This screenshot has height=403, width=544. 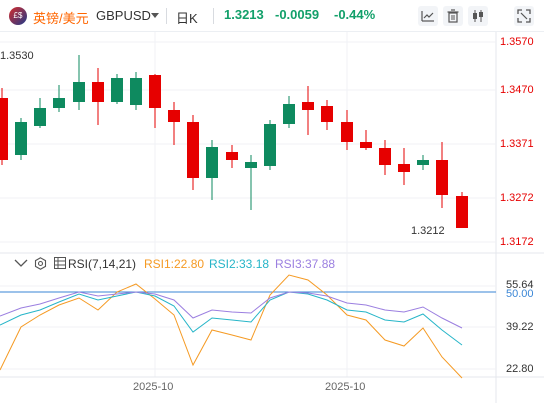 I want to click on last-price: 1.3213, so click(x=244, y=14).